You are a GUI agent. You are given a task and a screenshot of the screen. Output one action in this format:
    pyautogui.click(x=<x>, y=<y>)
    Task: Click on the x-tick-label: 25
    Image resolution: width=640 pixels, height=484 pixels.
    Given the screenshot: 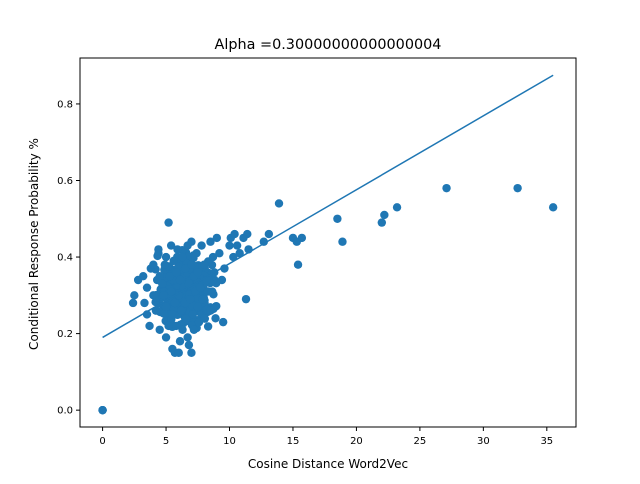 What is the action you would take?
    pyautogui.click(x=420, y=441)
    